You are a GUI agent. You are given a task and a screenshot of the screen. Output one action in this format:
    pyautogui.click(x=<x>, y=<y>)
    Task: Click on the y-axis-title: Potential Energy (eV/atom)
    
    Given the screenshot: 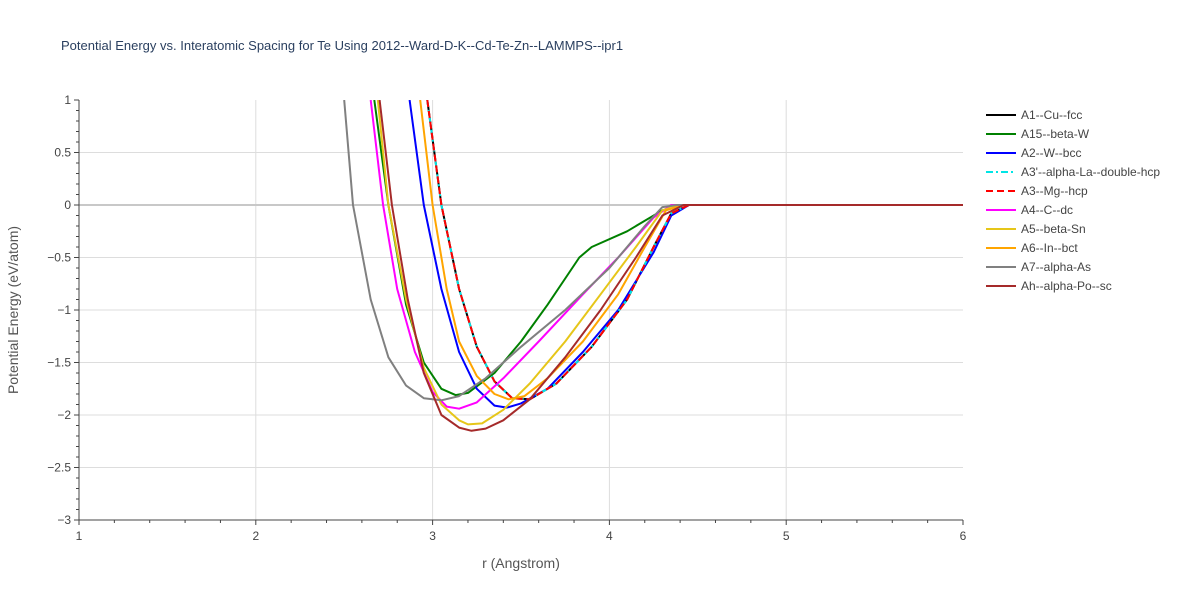 What is the action you would take?
    pyautogui.click(x=13, y=310)
    